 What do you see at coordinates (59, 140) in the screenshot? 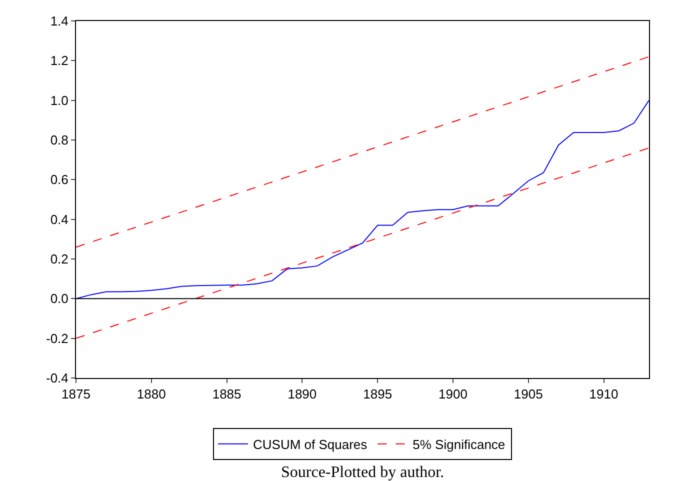
I see `y-tick-label: 0.8` at bounding box center [59, 140].